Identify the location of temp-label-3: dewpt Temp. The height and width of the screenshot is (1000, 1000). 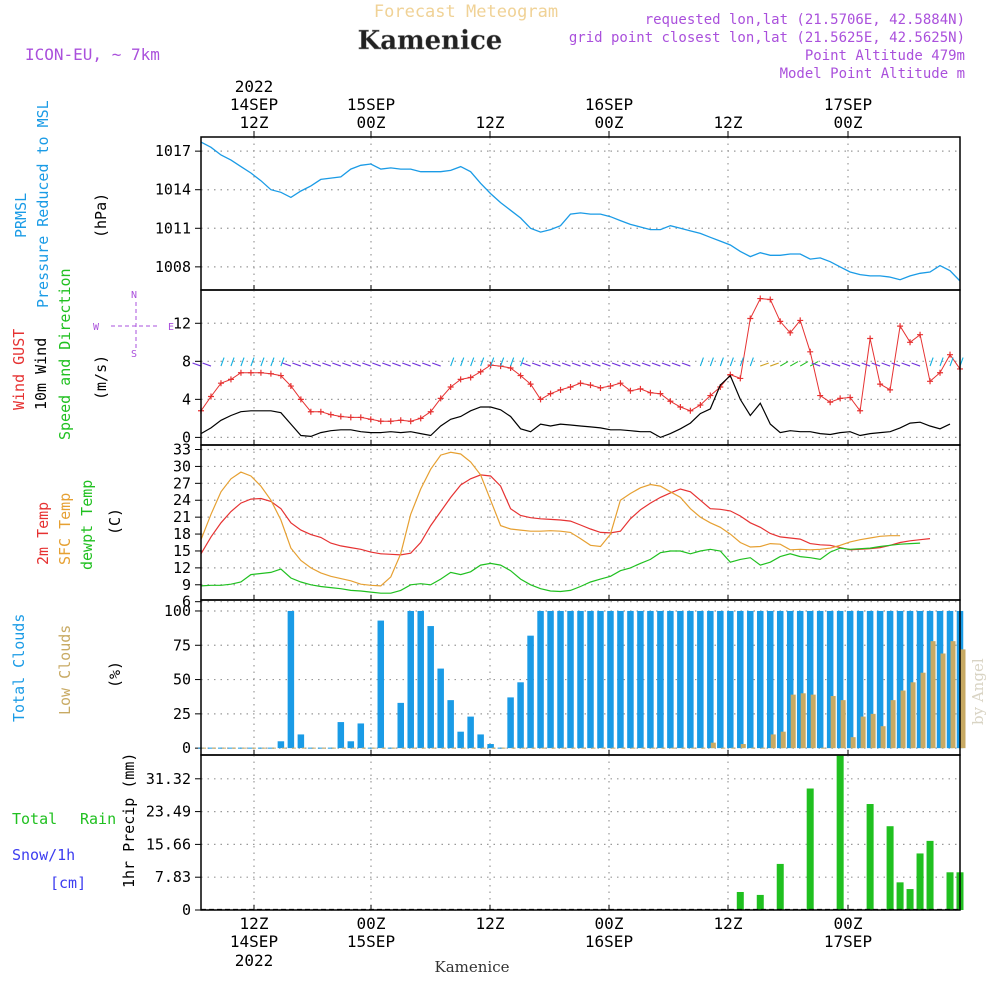
(87, 525).